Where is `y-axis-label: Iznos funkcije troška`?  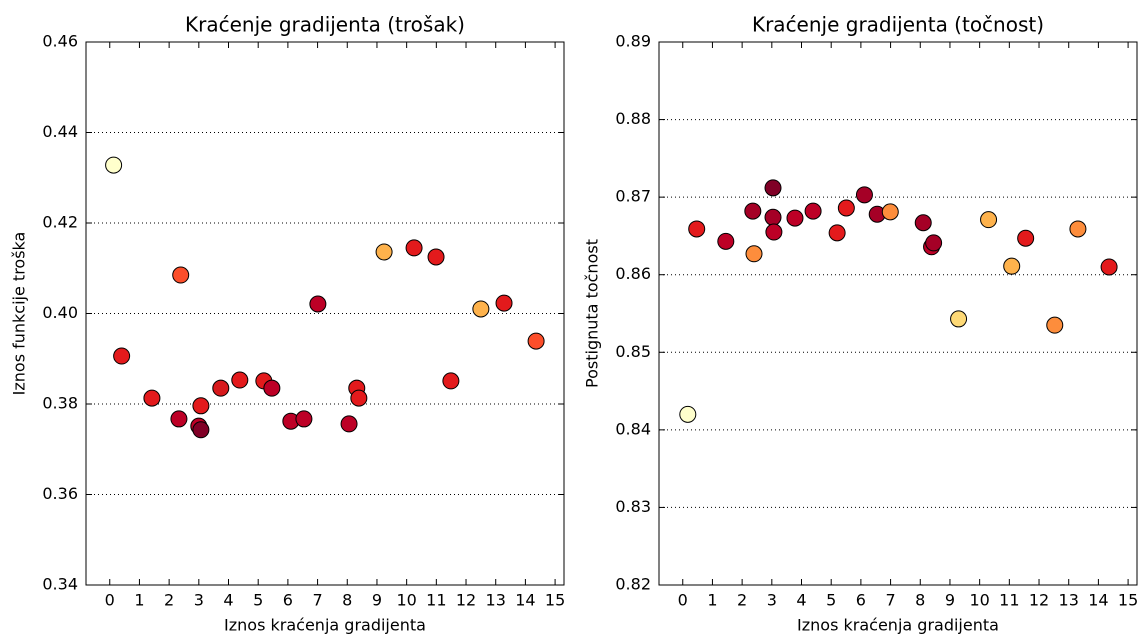
y-axis-label: Iznos funkcije troška is located at coordinates (19, 314).